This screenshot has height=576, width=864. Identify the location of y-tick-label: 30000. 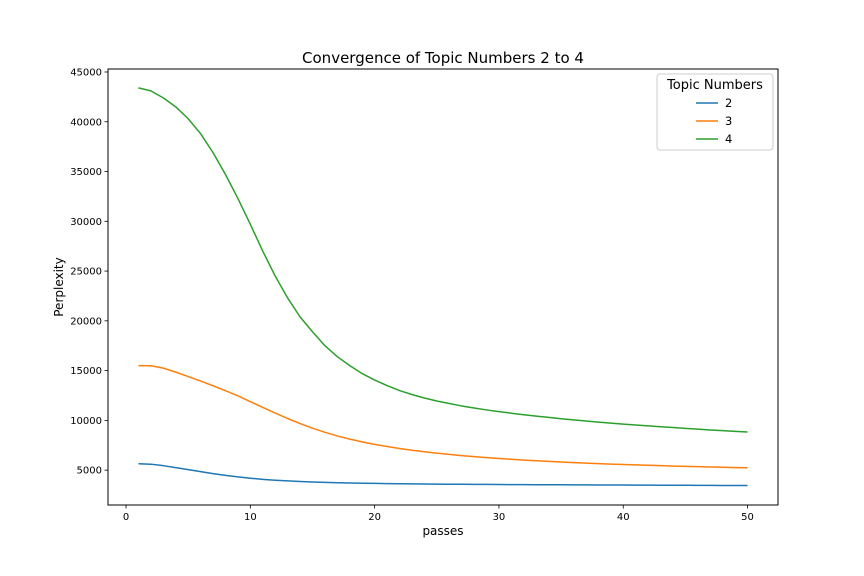
(86, 222).